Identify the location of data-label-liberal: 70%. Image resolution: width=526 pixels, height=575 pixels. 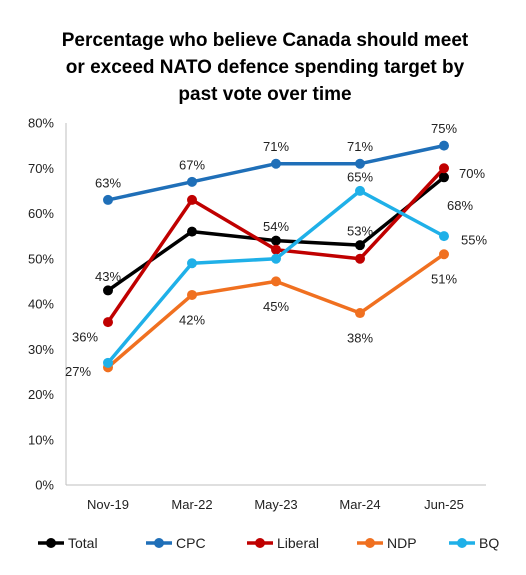
(472, 173).